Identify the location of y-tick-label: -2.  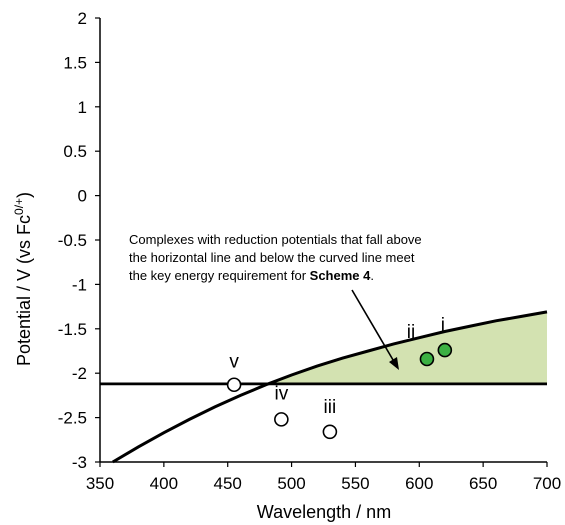
(79, 373).